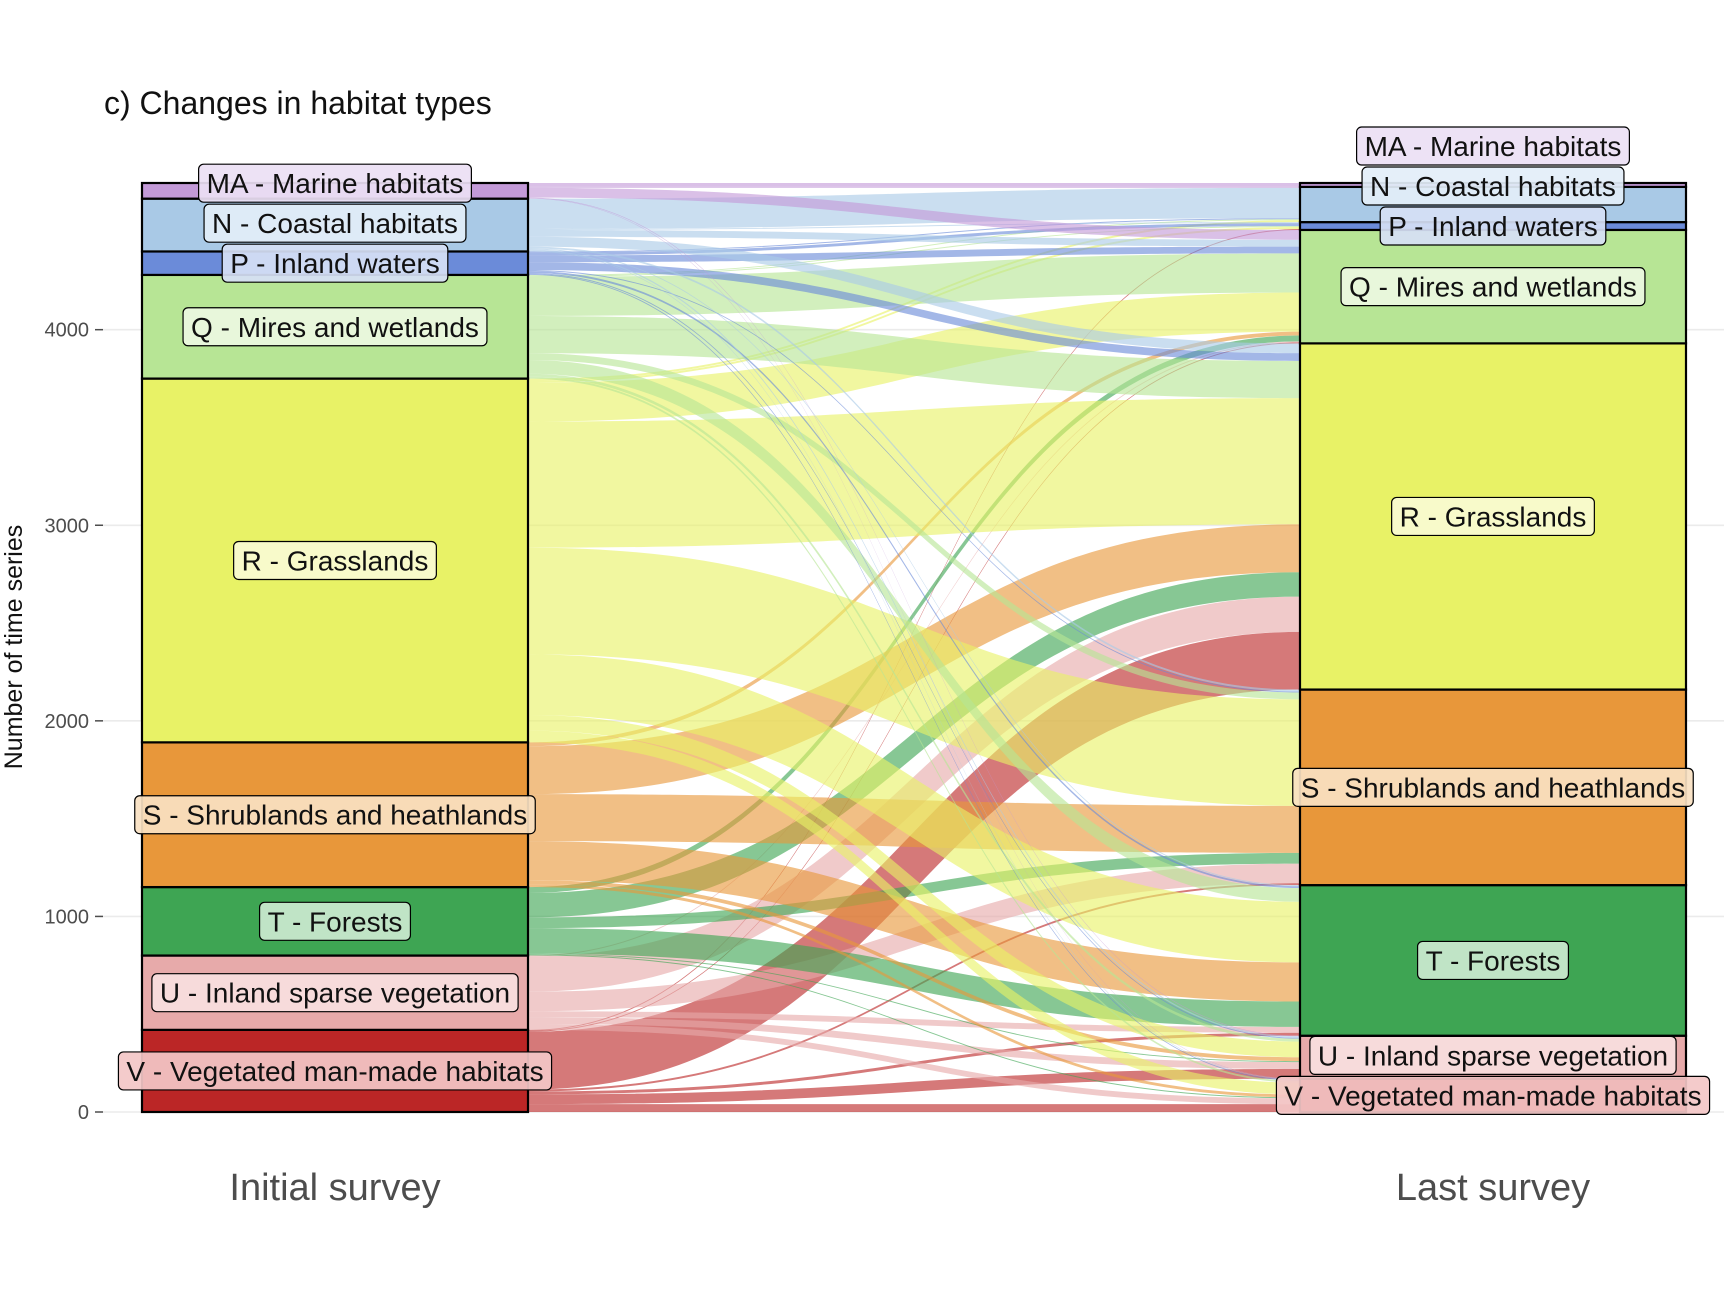 This screenshot has width=1724, height=1293. I want to click on last-label-R: R - Grasslands, so click(1493, 516).